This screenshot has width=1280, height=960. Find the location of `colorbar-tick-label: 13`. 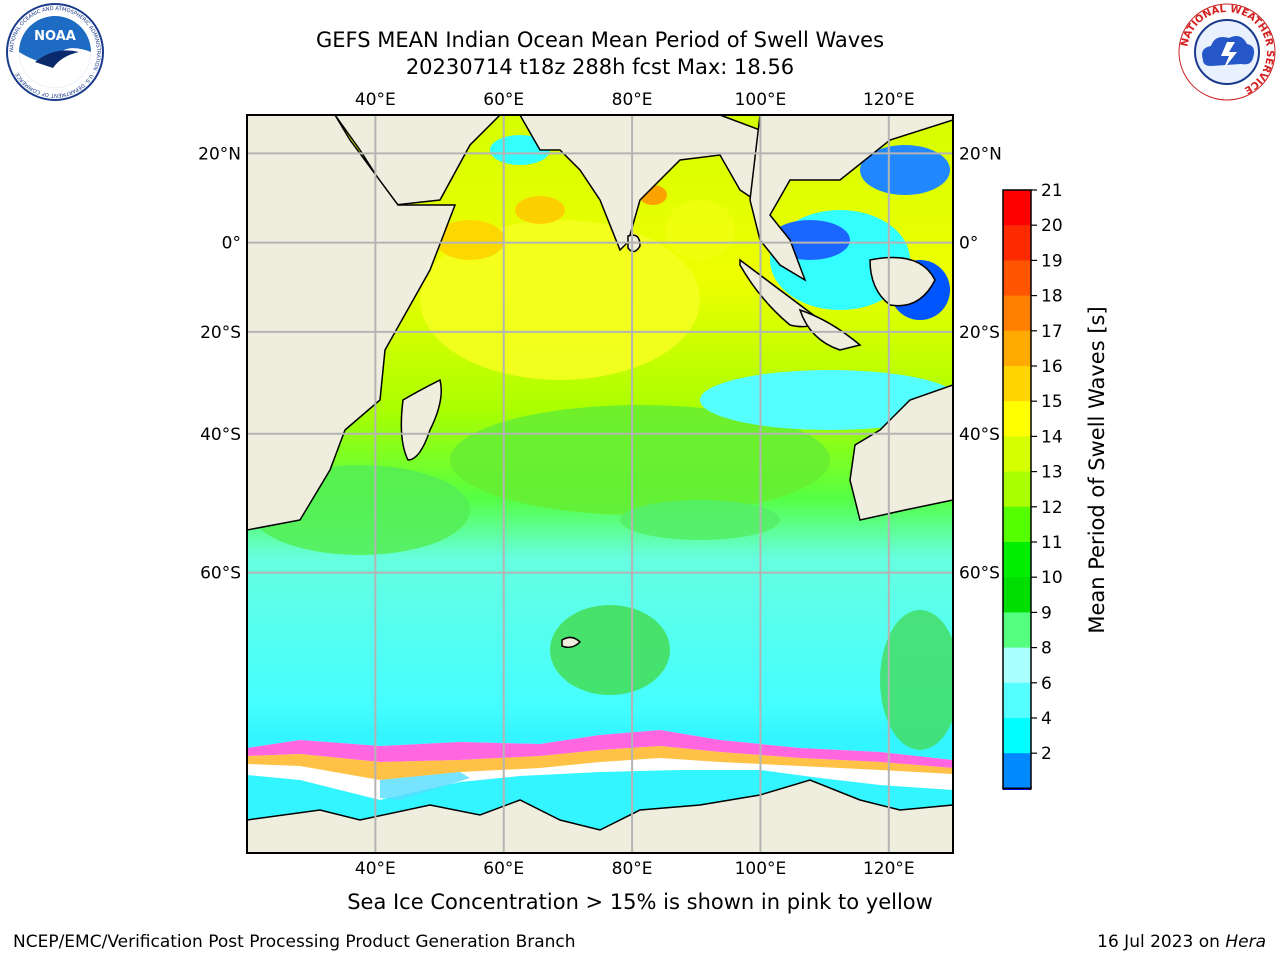

colorbar-tick-label: 13 is located at coordinates (1052, 473).